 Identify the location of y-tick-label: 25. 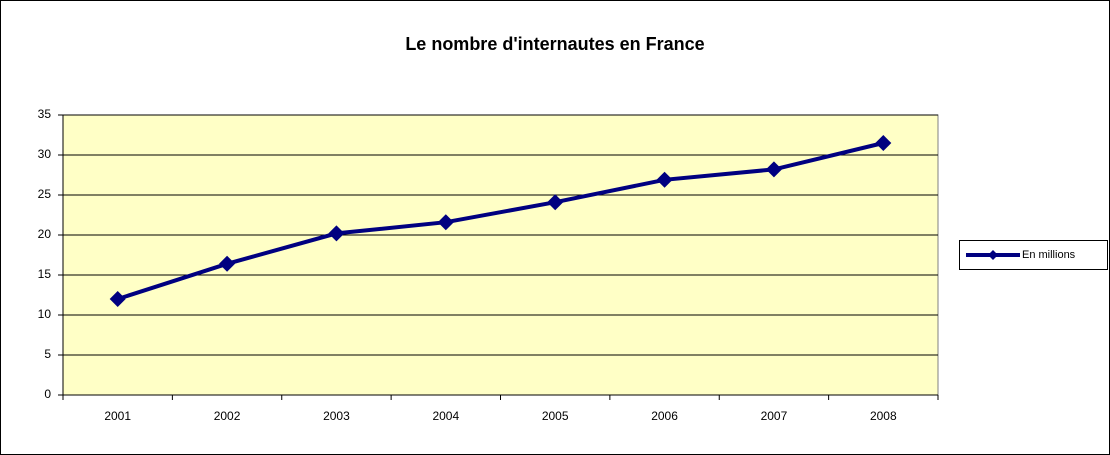
(45, 194).